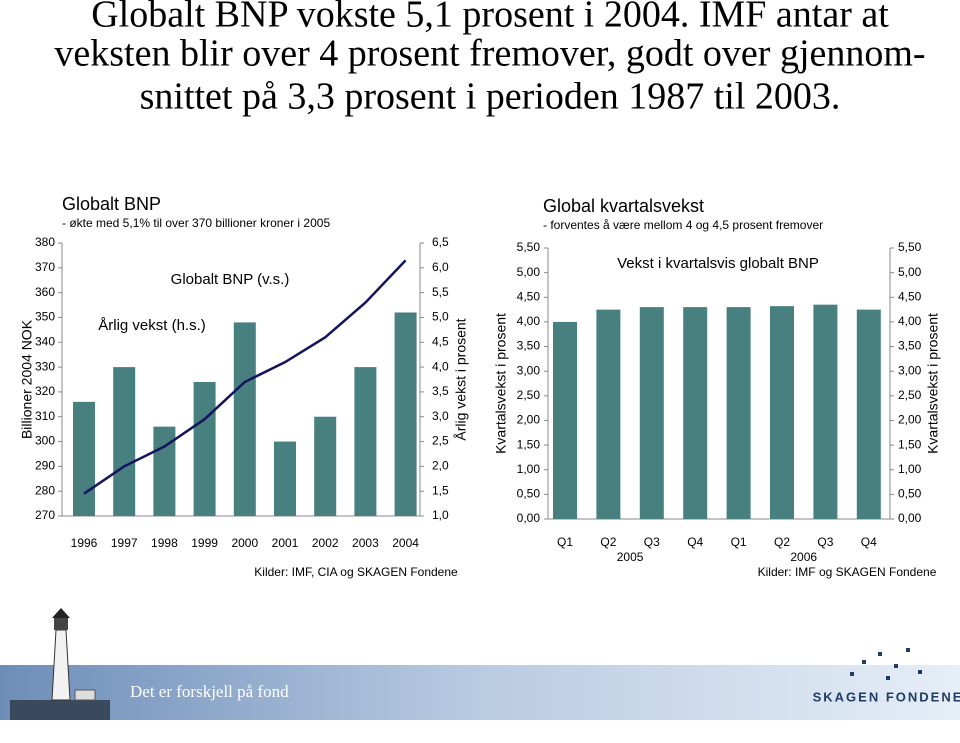  What do you see at coordinates (501, 383) in the screenshot?
I see `y-axis-label: Kvartalsvekst i prosent` at bounding box center [501, 383].